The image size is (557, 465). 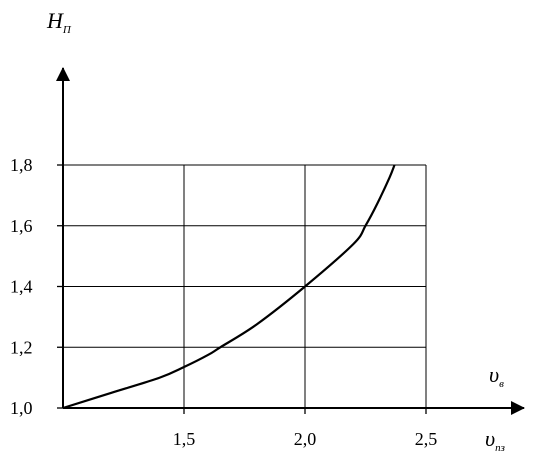 I want to click on x-tick-labels: 1,5 2,0 2,5, so click(x=305, y=439).